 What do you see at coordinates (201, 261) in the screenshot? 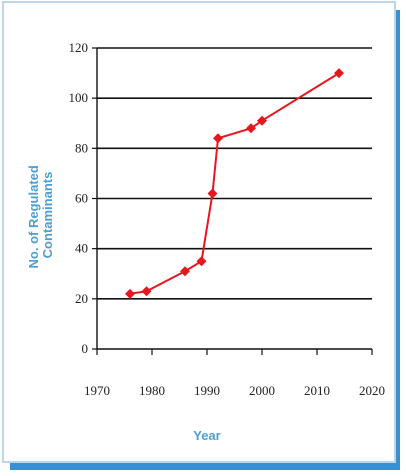
I see `data-point-1989` at bounding box center [201, 261].